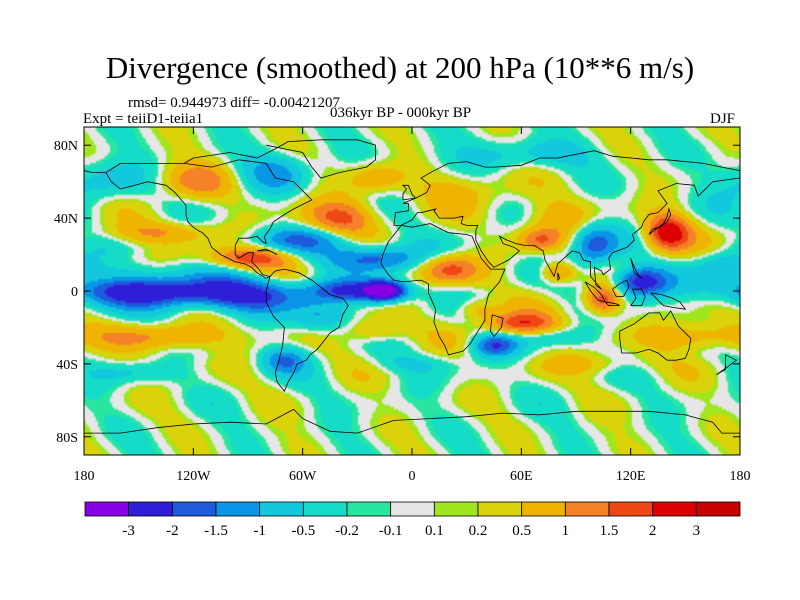  What do you see at coordinates (347, 531) in the screenshot?
I see `colorbar-label: -0.2` at bounding box center [347, 531].